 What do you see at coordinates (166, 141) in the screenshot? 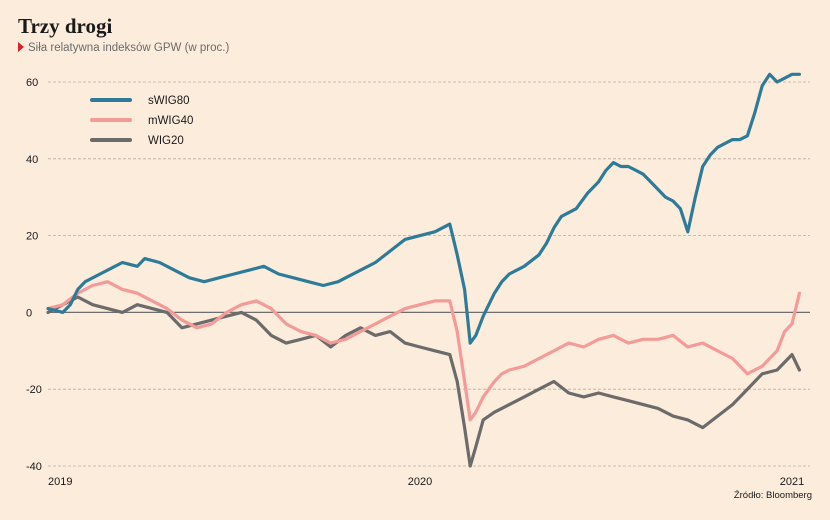
I see `legend-label: WIG20` at bounding box center [166, 141].